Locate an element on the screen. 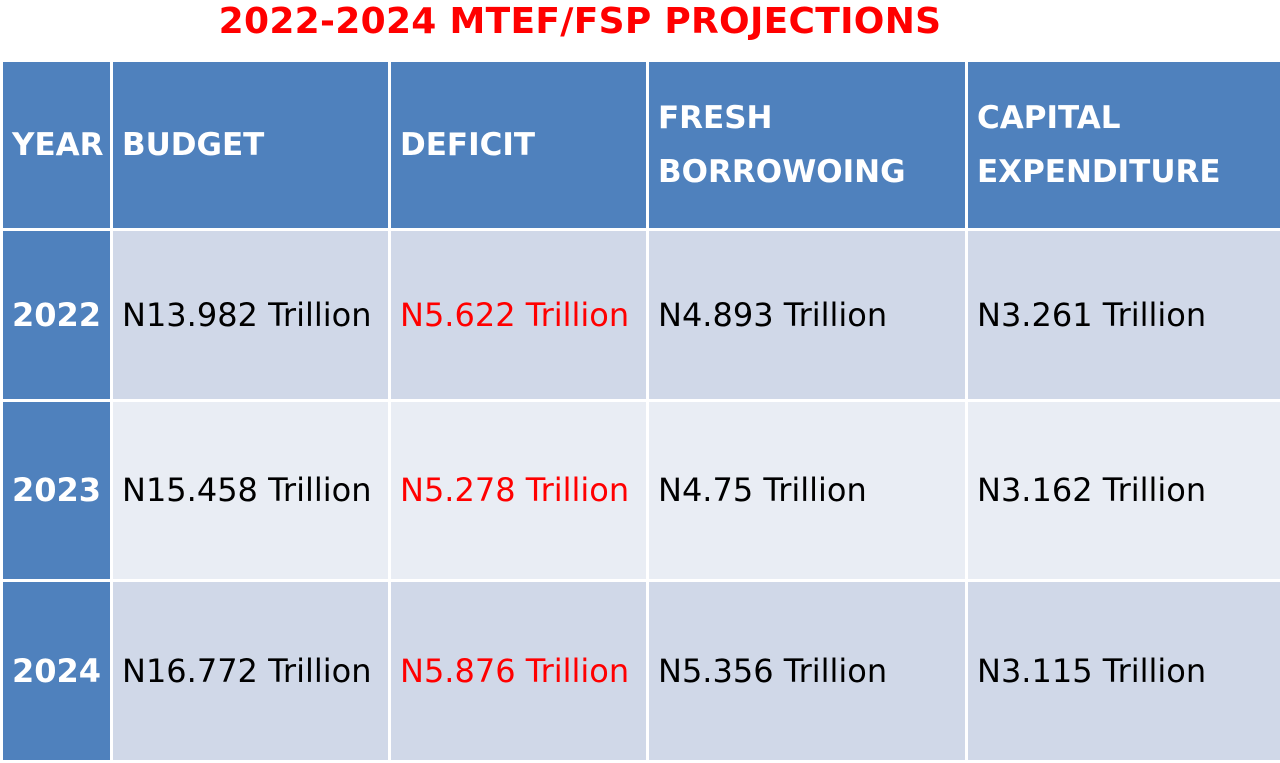 The width and height of the screenshot is (1280, 763). capital-expenditure-cell: N3.115 Trillion is located at coordinates (1122, 670).